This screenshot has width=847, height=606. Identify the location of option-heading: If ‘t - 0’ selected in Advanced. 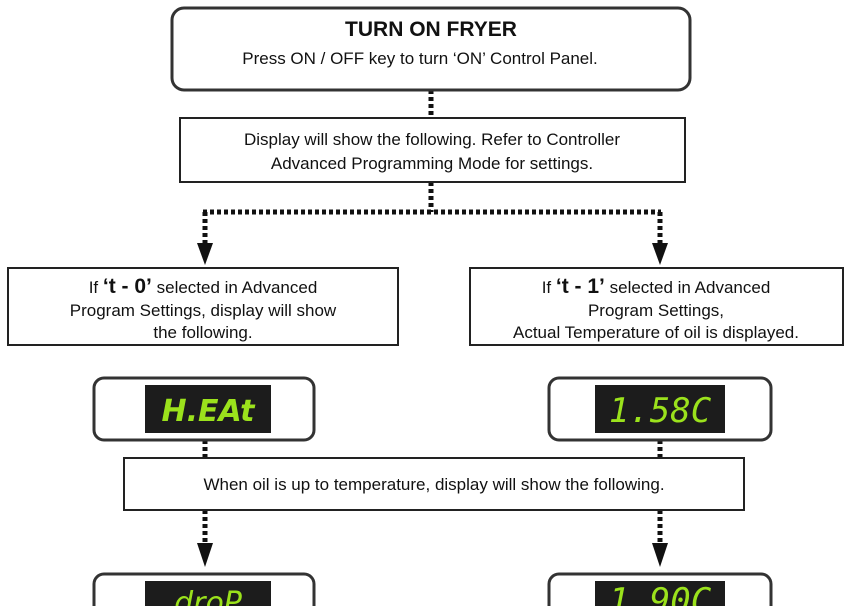
(203, 286).